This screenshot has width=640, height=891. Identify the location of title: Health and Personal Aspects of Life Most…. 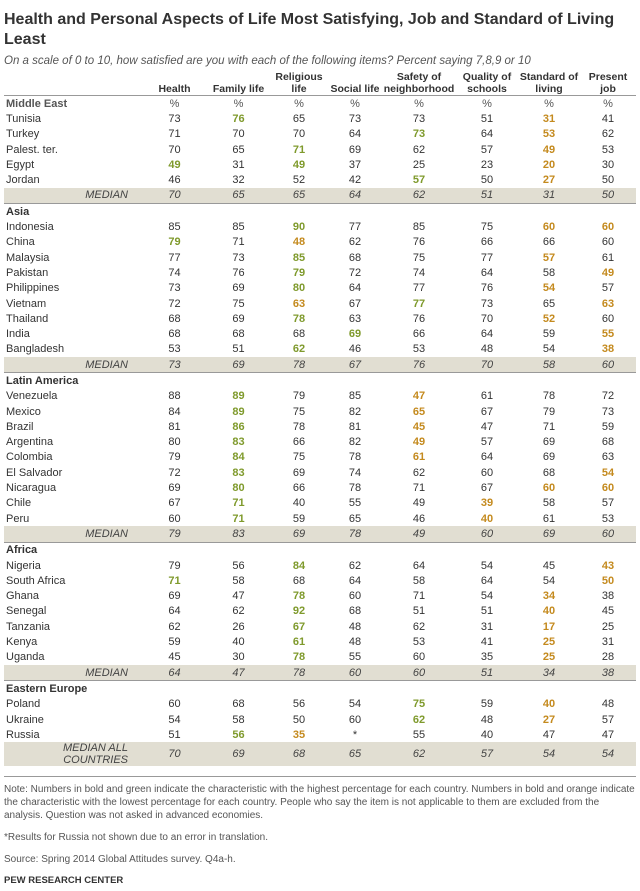
(309, 29).